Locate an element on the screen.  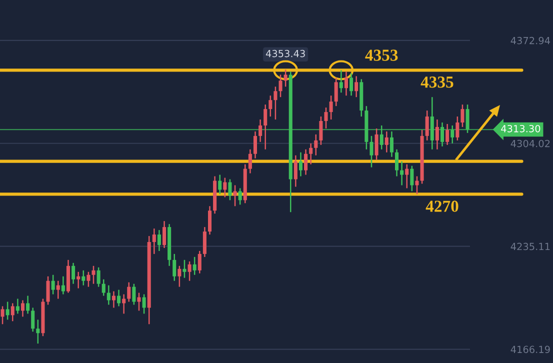
y-tick-label: 4304.02 is located at coordinates (530, 144).